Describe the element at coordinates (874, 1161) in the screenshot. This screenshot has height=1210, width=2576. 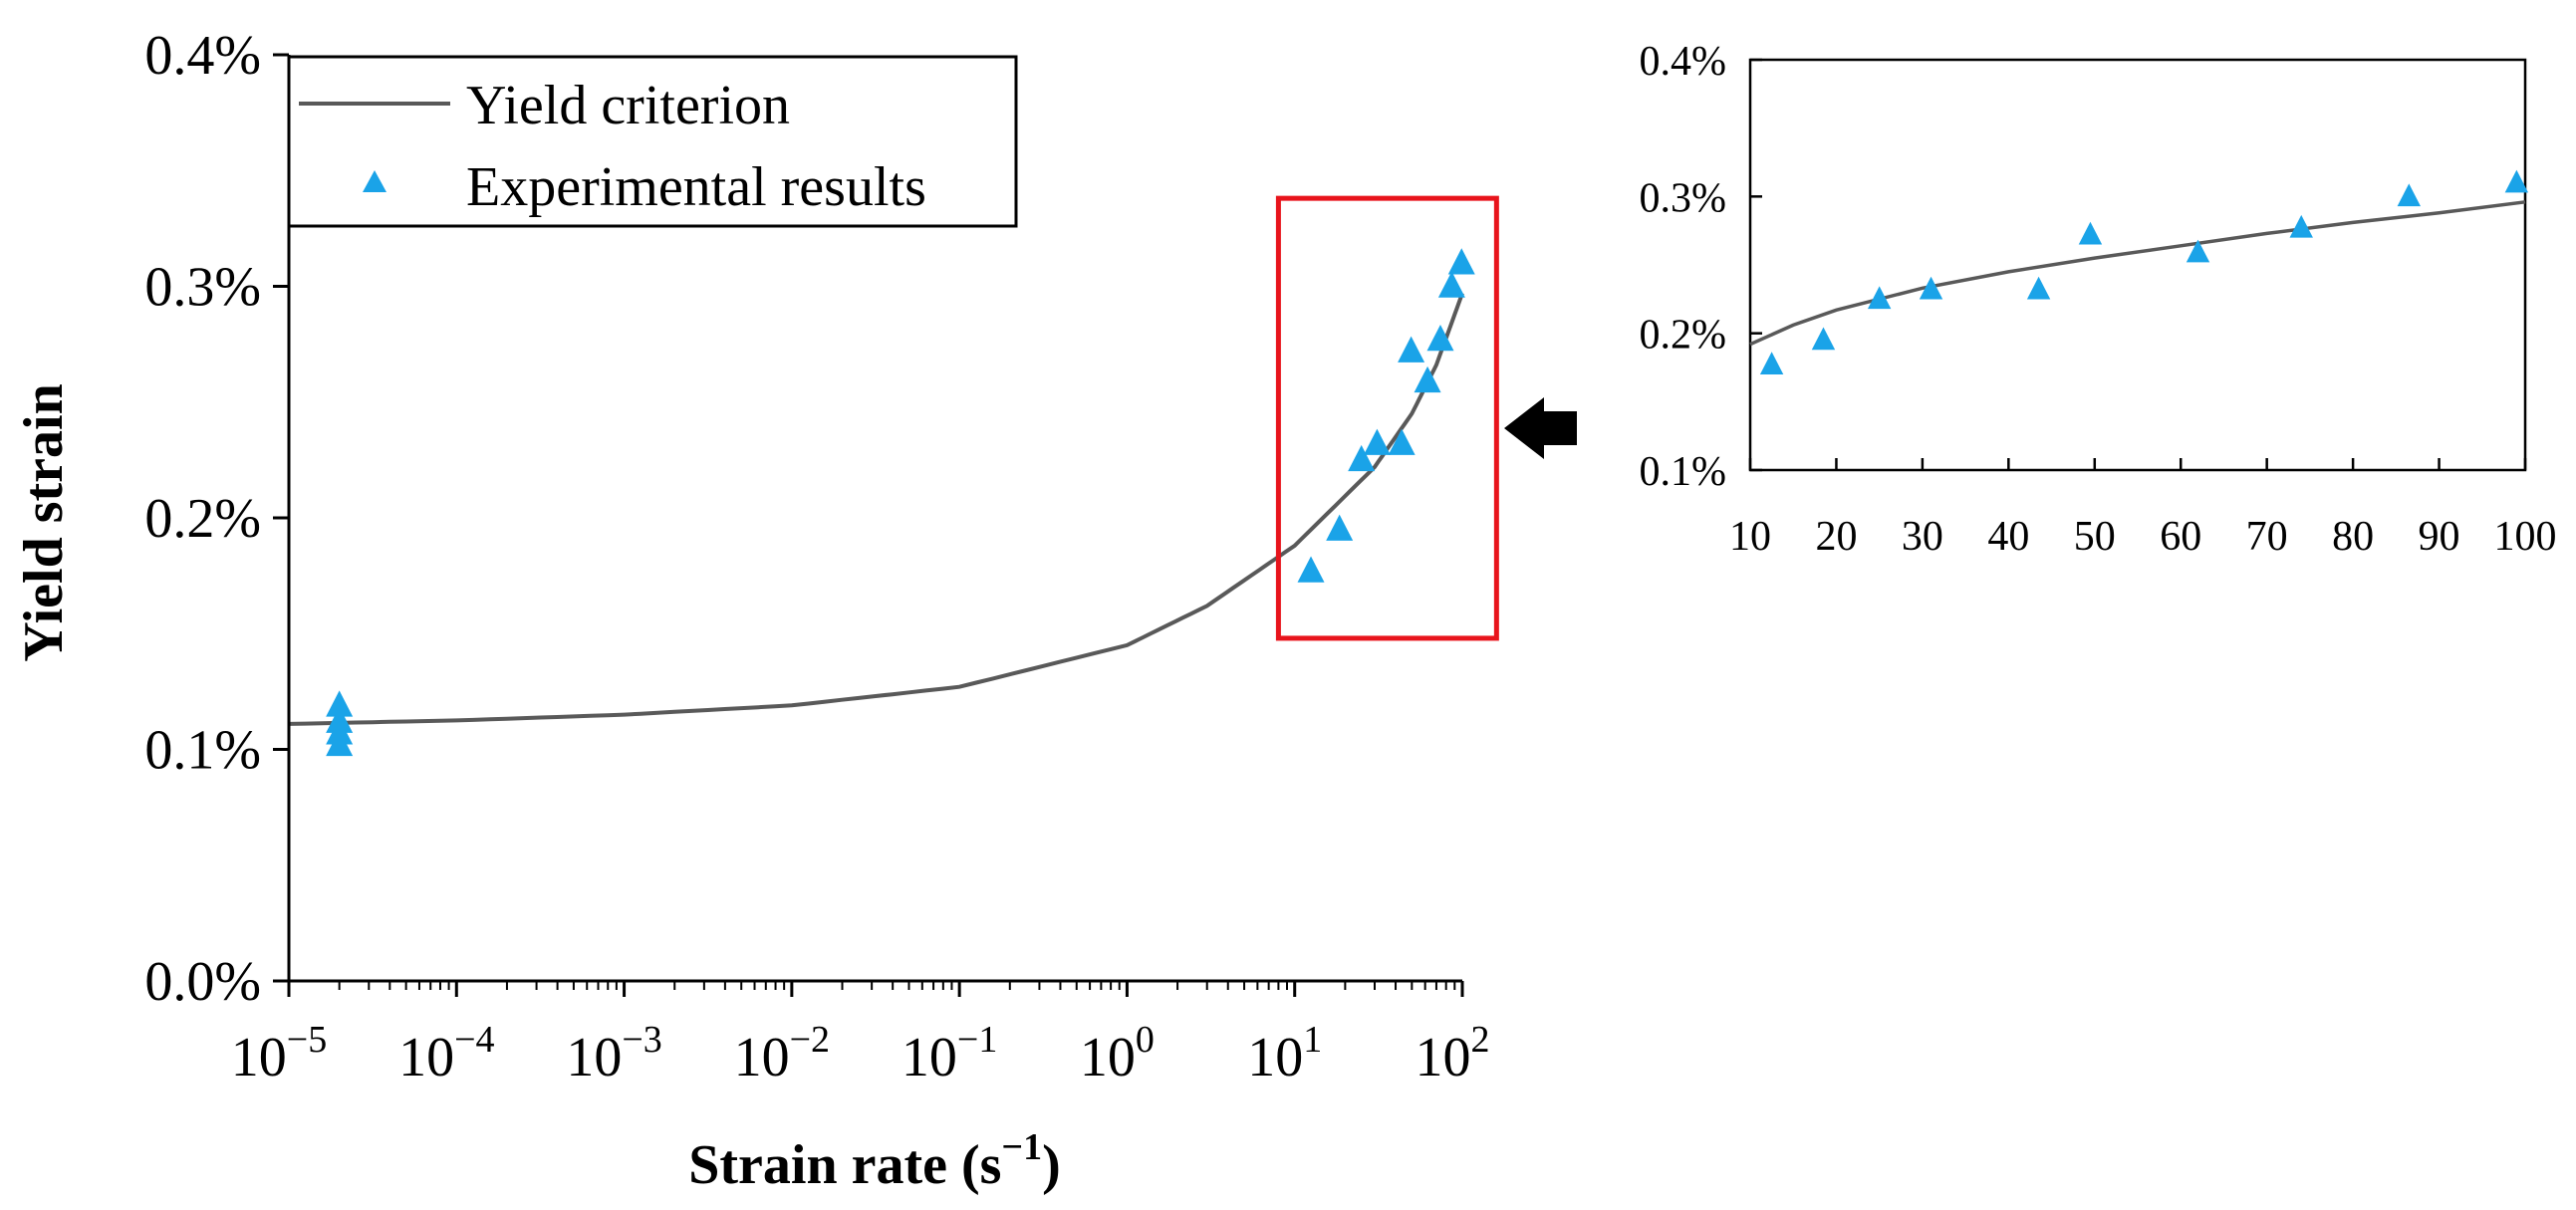
I see `main-x-axis-label: Strain rate (s−1)` at that location.